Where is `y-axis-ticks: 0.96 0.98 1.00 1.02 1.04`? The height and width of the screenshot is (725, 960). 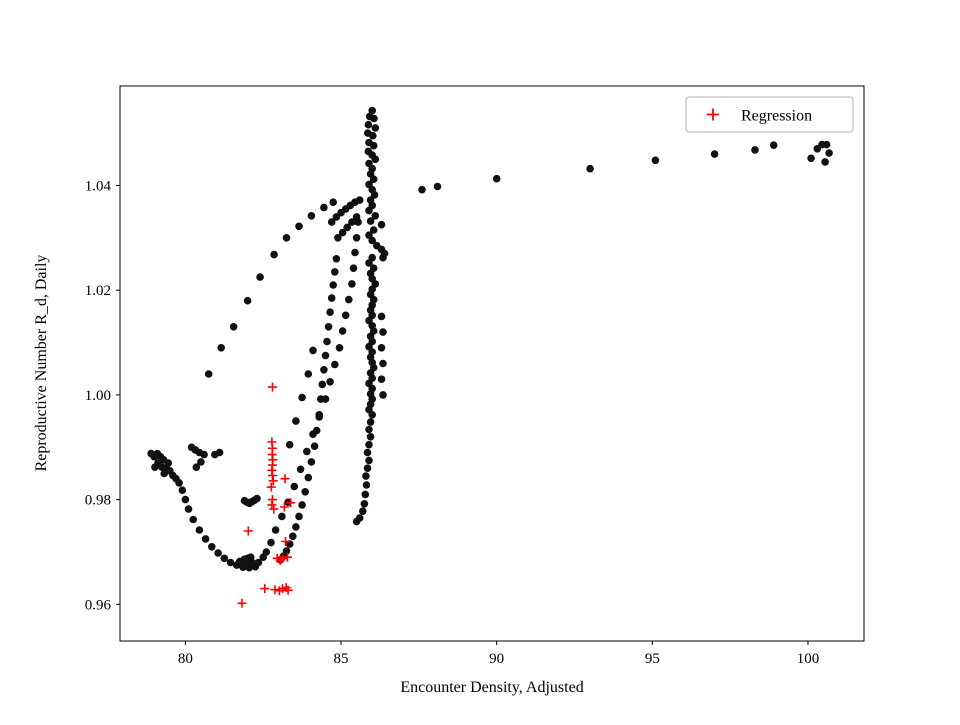
y-axis-ticks: 0.96 0.98 1.00 1.02 1.04 is located at coordinates (102, 395).